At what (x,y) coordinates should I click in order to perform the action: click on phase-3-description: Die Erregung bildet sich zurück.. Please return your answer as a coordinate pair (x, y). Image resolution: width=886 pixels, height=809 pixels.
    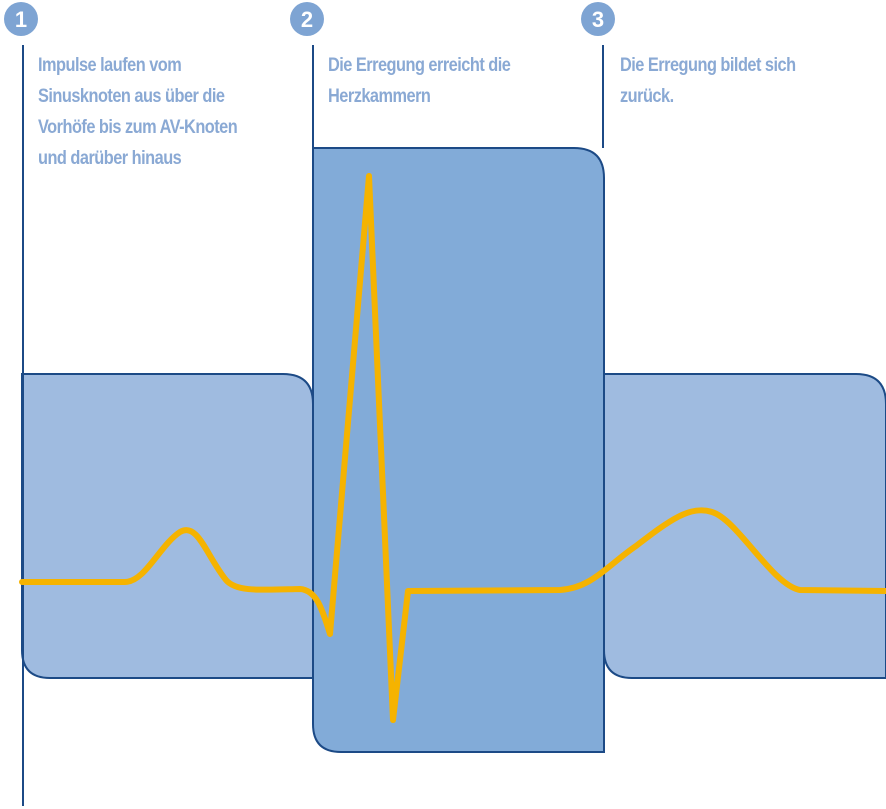
    Looking at the image, I should click on (708, 81).